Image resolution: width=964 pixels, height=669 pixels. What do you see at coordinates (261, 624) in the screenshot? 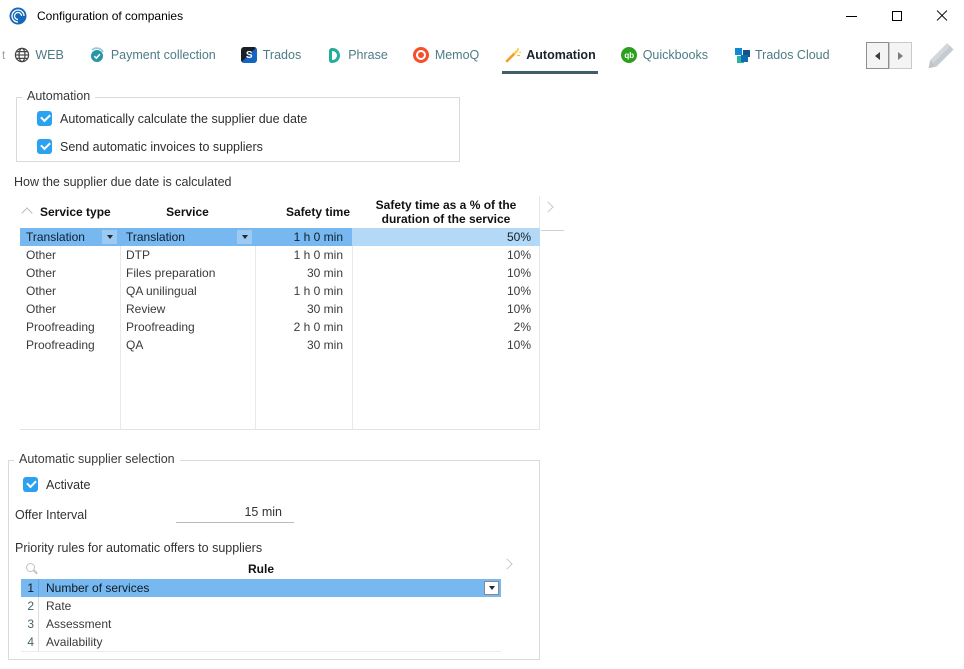
I see `list-item: 3 Assessment` at bounding box center [261, 624].